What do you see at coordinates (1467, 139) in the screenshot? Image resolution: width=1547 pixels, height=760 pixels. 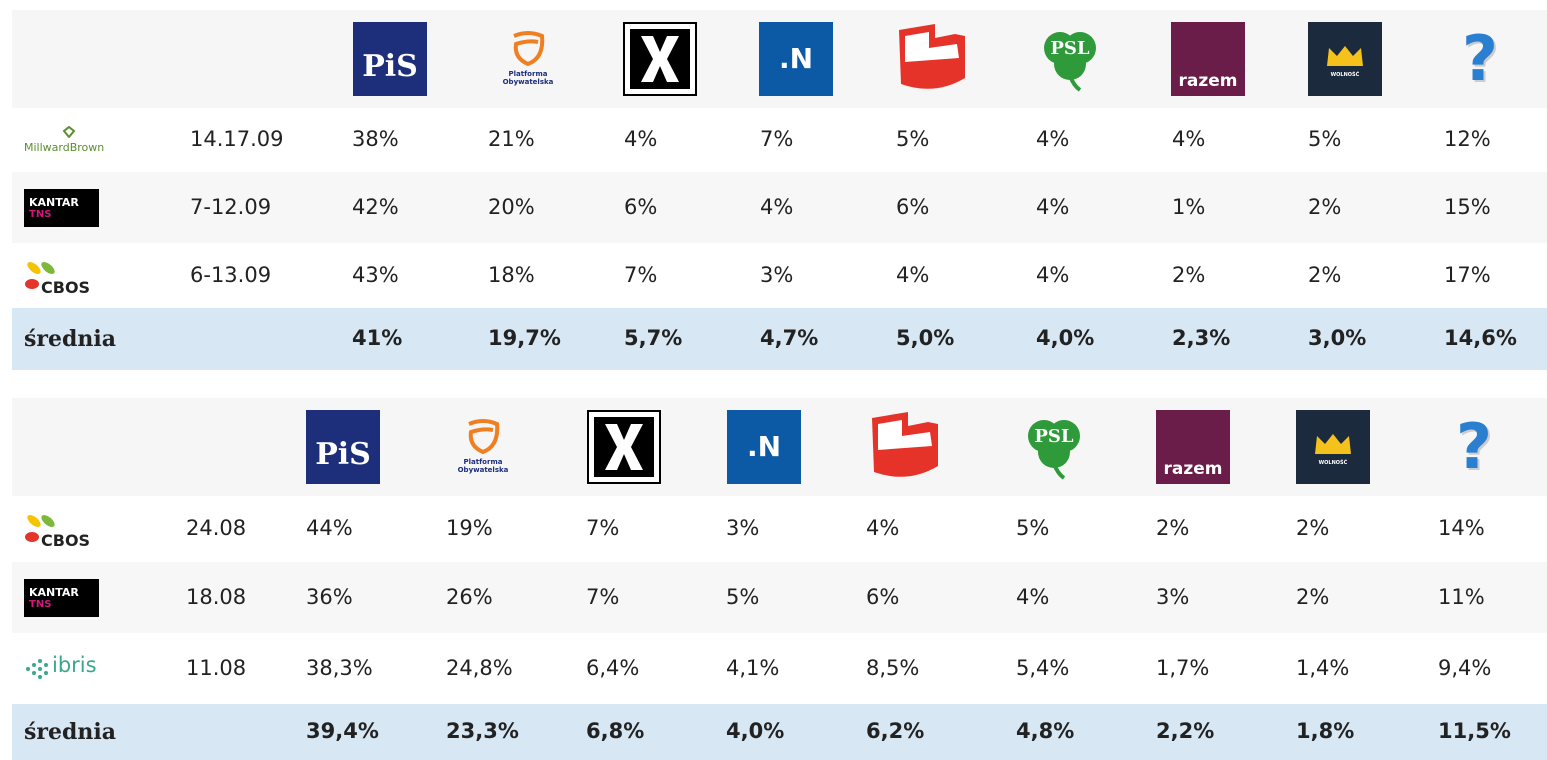 I see `value-cell: 12%` at bounding box center [1467, 139].